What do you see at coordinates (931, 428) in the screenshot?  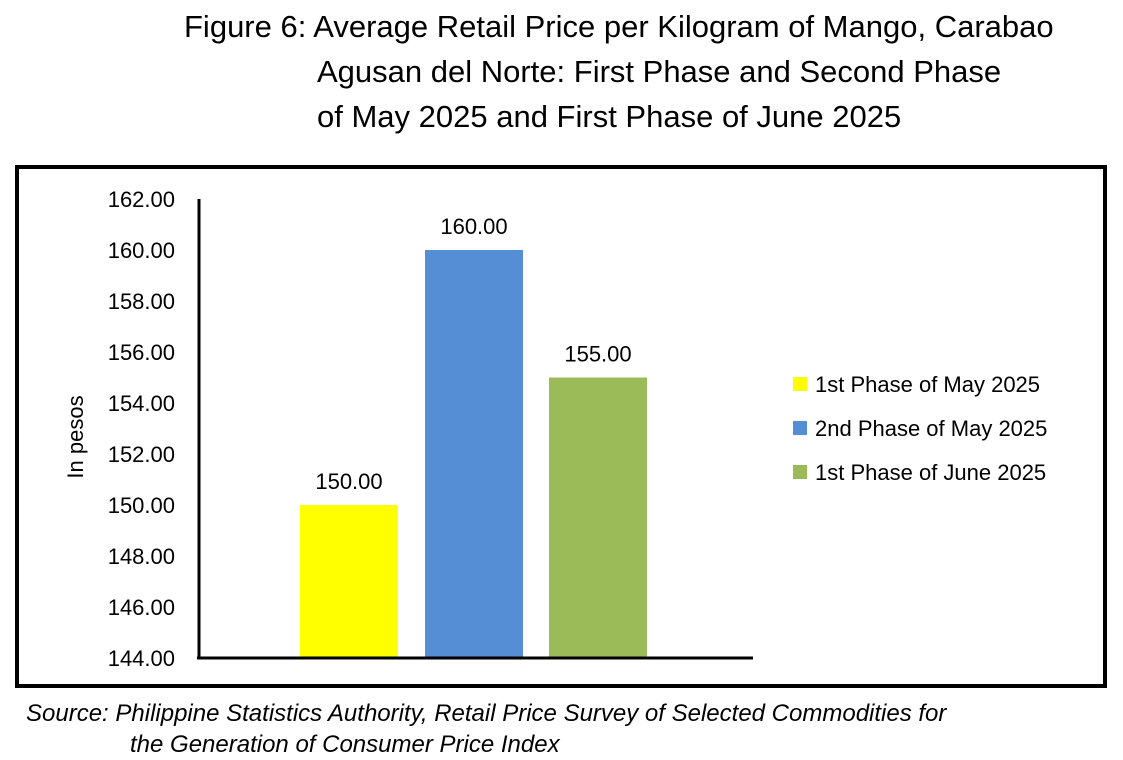 I see `legend-label: 2nd Phase of May 2025` at bounding box center [931, 428].